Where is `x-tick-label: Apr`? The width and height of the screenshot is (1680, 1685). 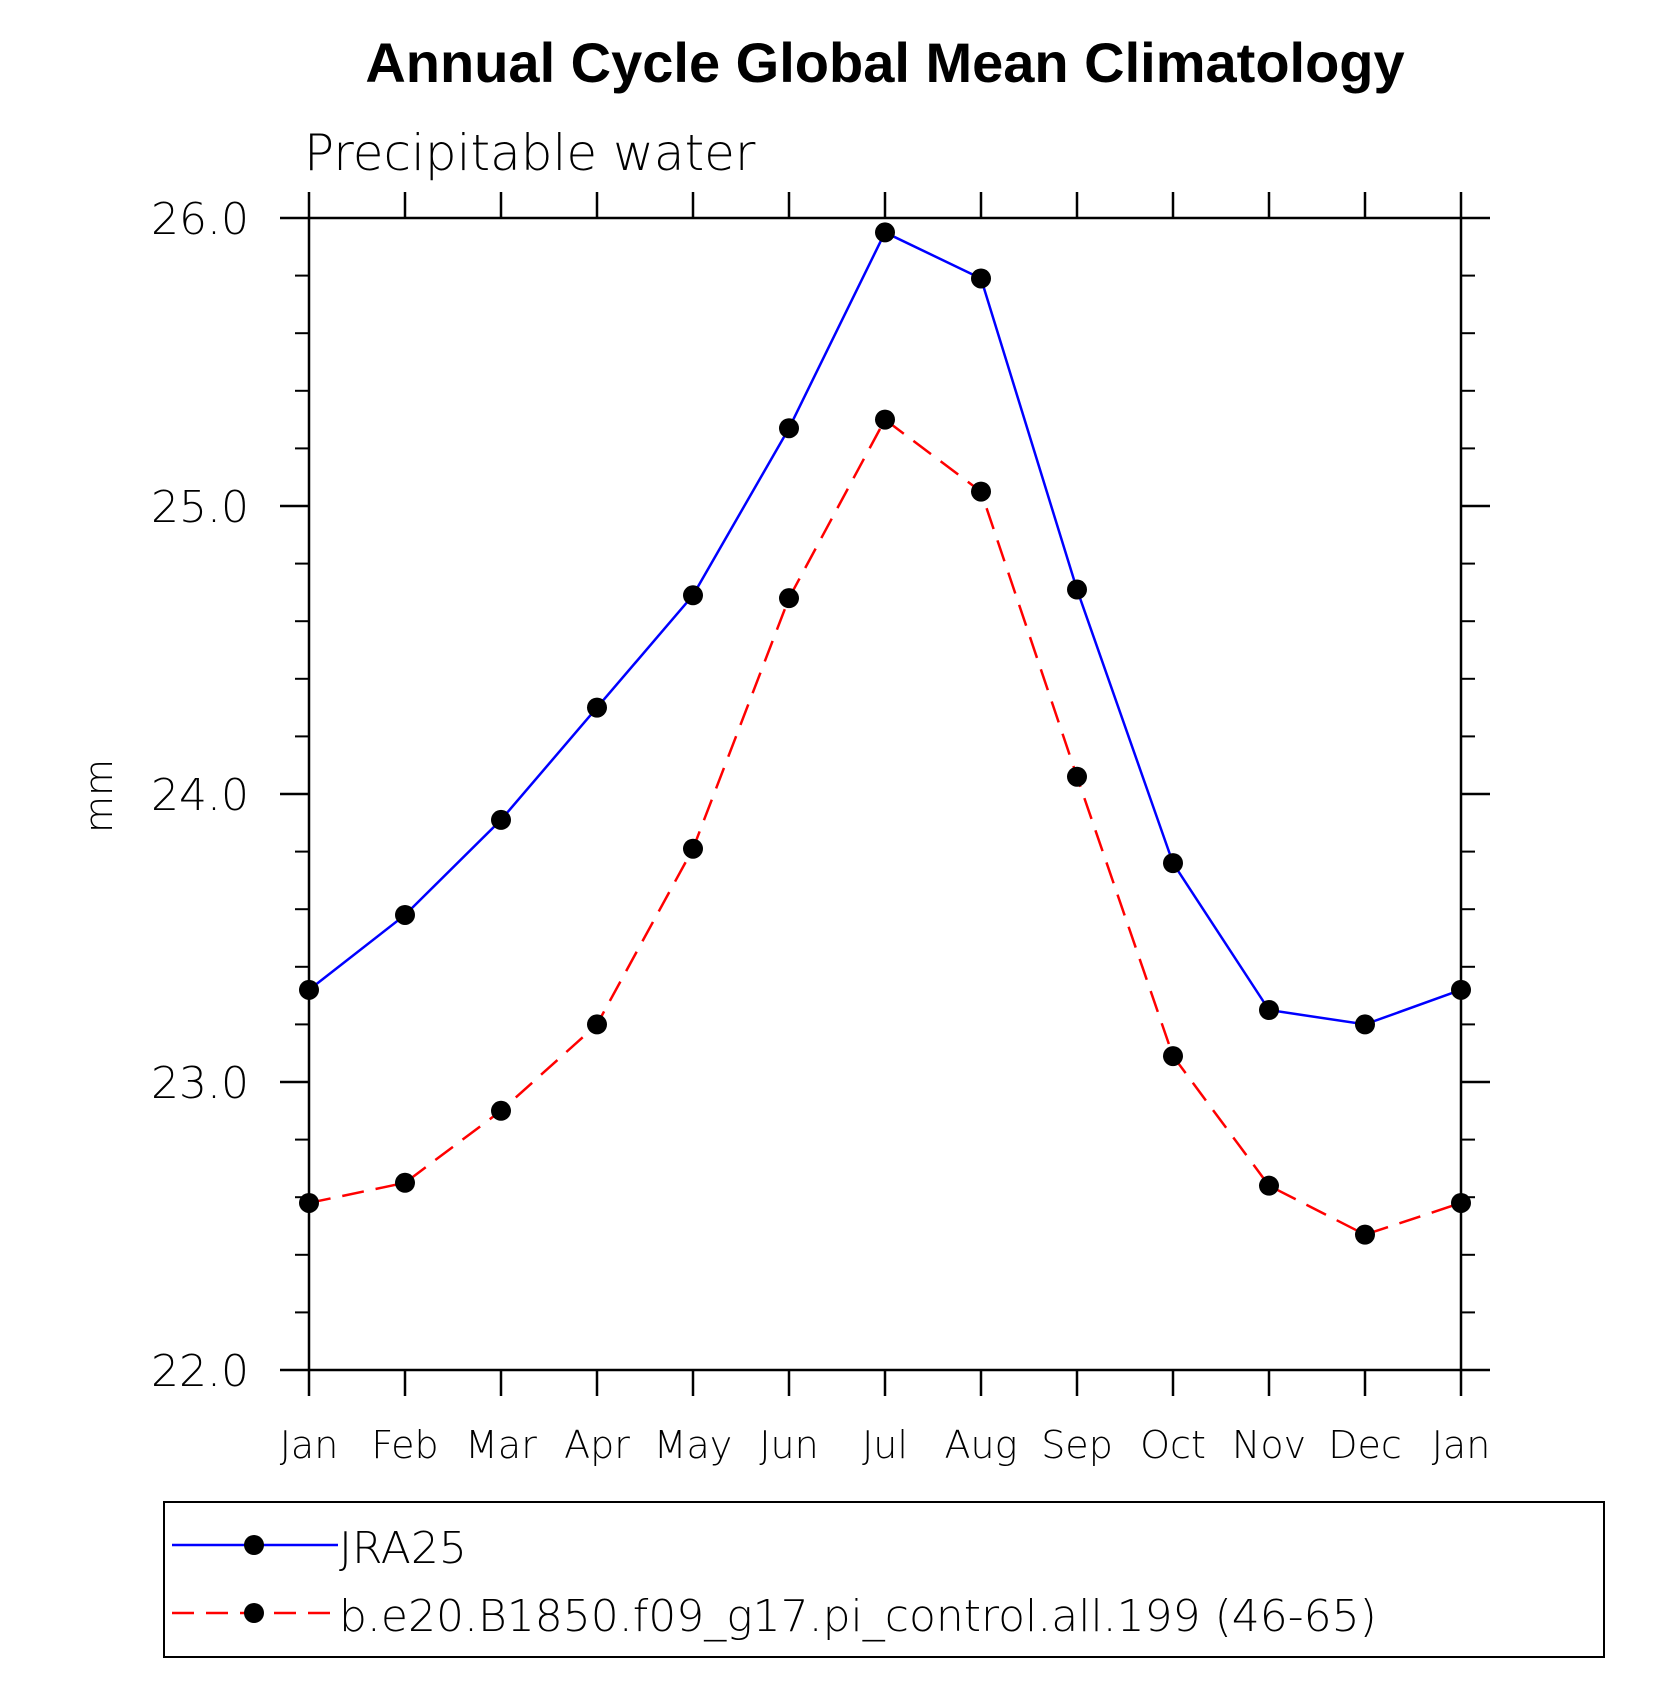 x-tick-label: Apr is located at coordinates (597, 1445).